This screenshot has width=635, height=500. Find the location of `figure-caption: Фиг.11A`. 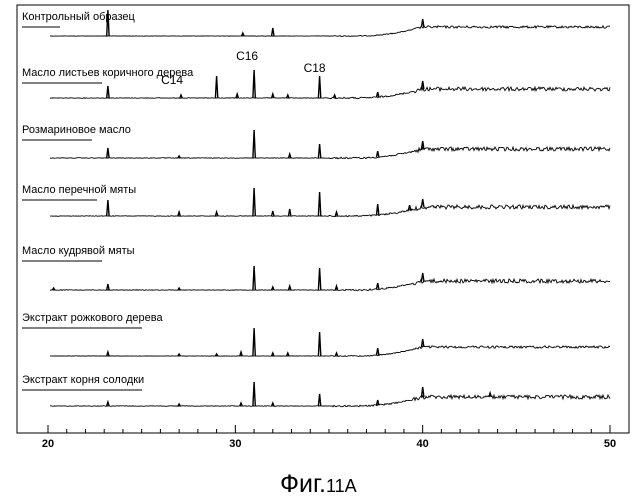

figure-caption: Фиг.11A is located at coordinates (318, 484).